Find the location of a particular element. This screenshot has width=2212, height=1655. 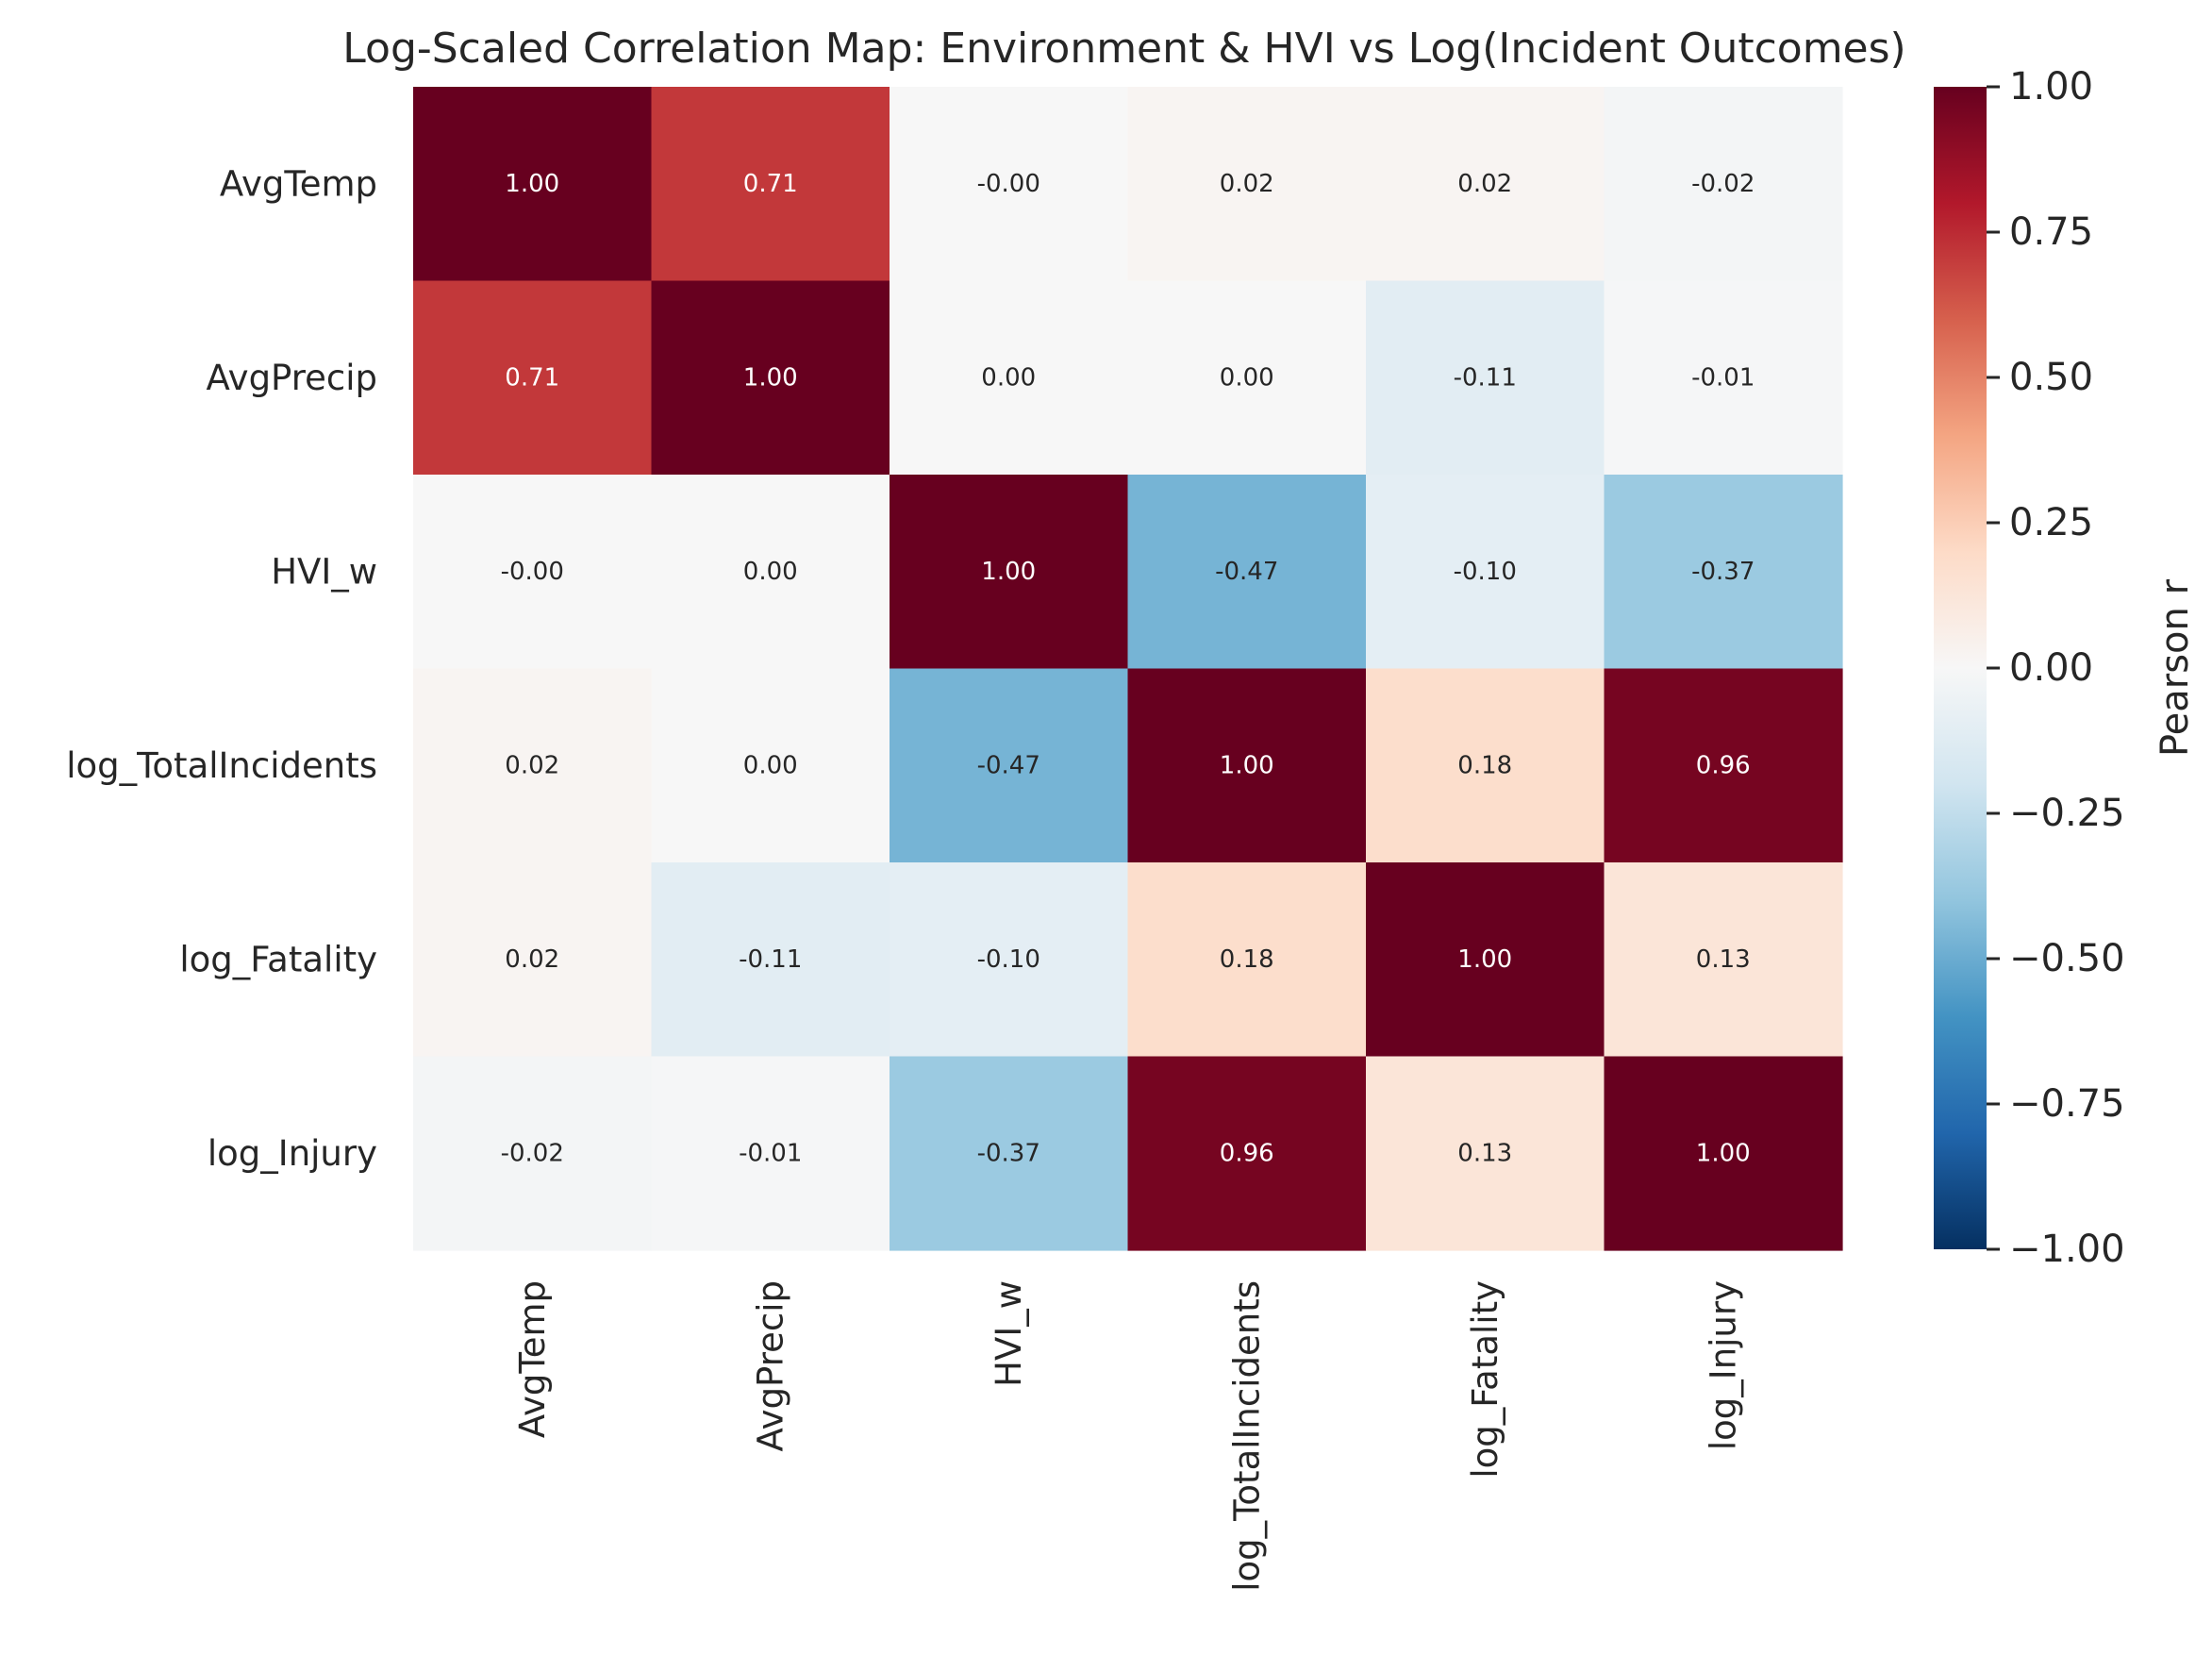

column-tick-label: log_TotalIncidents is located at coordinates (1246, 1436).